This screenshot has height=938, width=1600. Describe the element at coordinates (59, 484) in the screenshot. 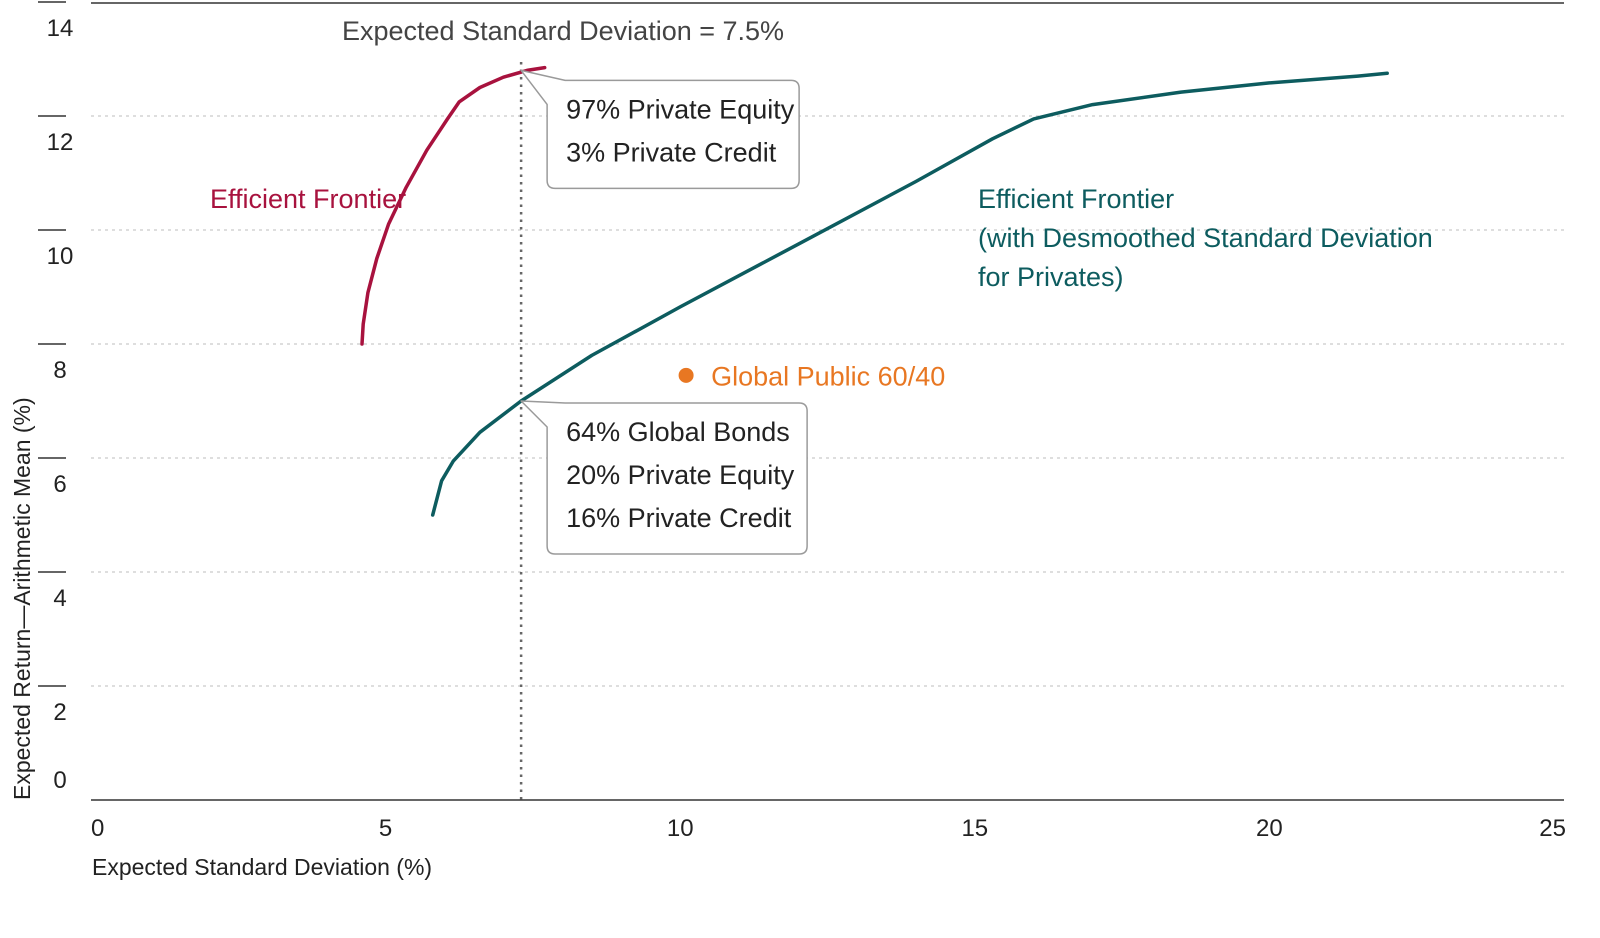

I see `y-tick-label-3: 6` at that location.